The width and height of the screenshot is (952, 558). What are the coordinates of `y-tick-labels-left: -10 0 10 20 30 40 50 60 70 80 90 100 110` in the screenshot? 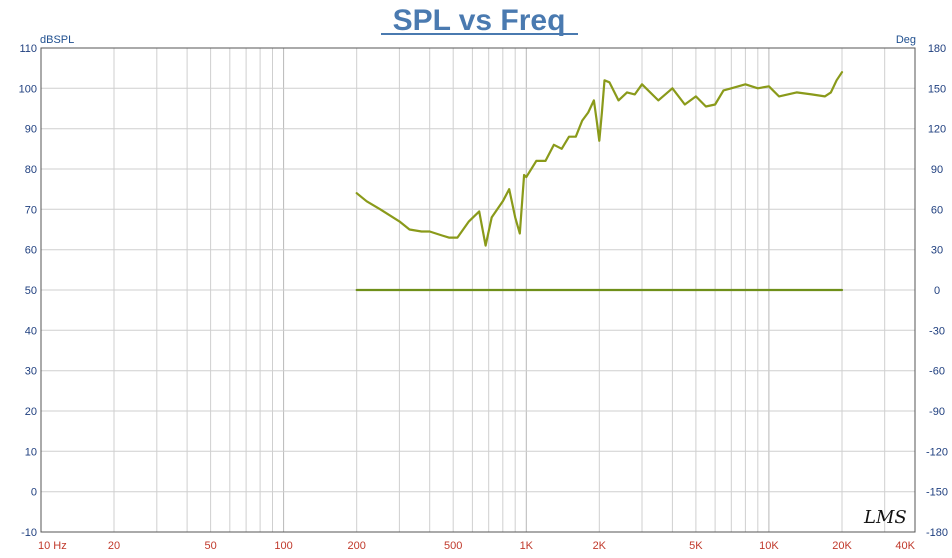 It's located at (28, 291).